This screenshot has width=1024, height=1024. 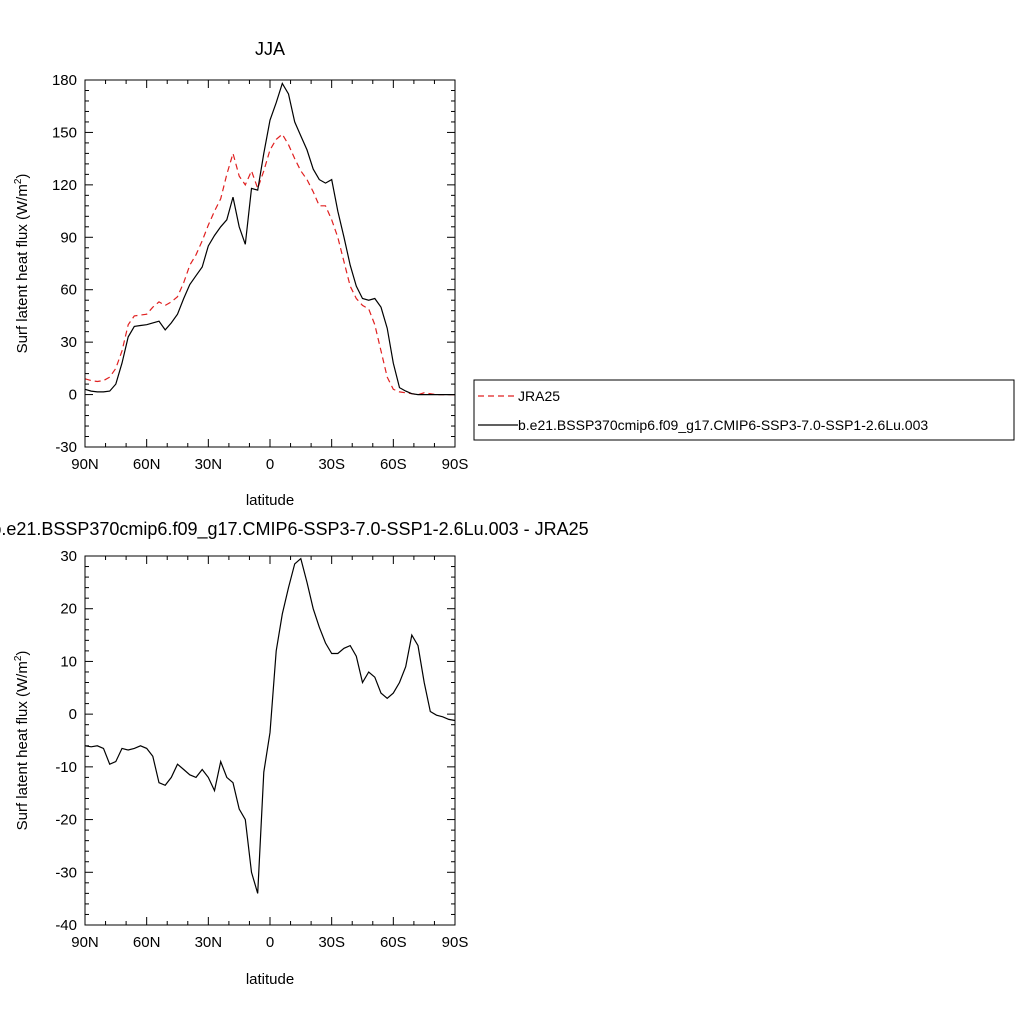 I want to click on series-line-b, so click(x=269, y=239).